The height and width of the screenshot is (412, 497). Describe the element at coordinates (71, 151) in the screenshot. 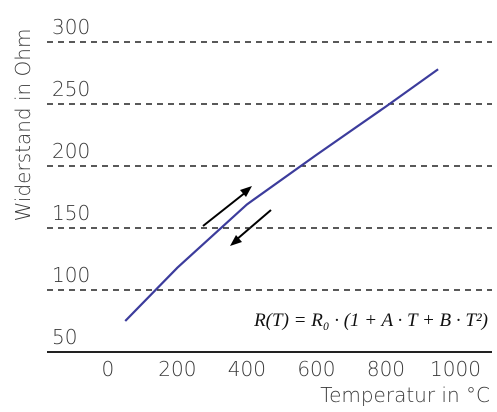

I see `y-tick-label: 200` at that location.